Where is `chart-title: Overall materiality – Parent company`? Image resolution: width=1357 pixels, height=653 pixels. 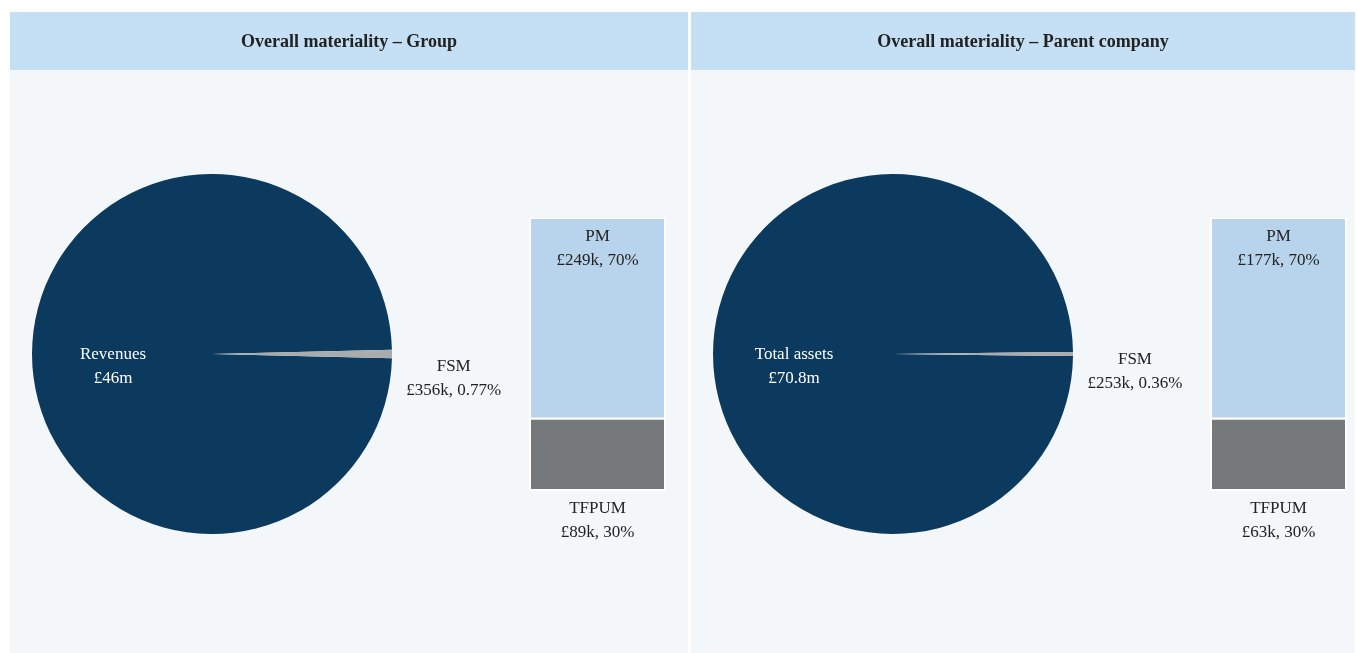 chart-title: Overall materiality – Parent company is located at coordinates (1023, 41).